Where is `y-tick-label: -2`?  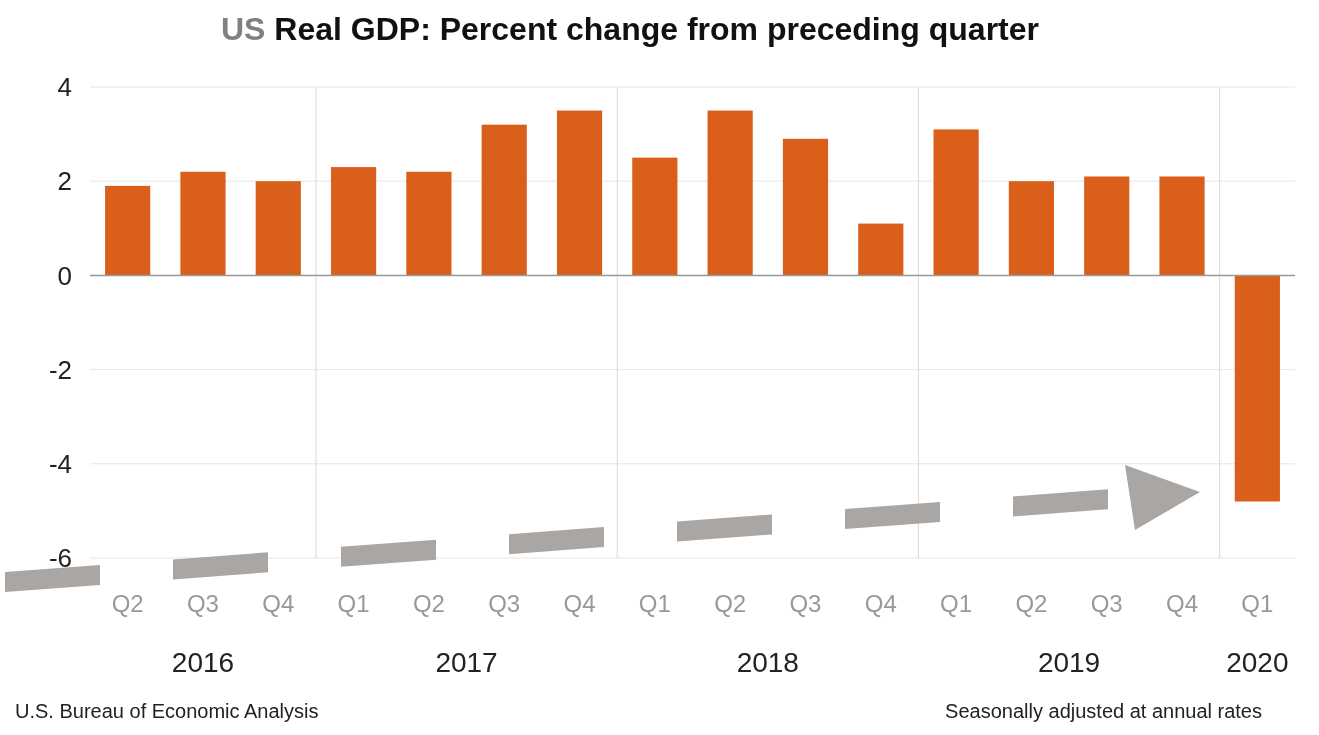 y-tick-label: -2 is located at coordinates (60, 369).